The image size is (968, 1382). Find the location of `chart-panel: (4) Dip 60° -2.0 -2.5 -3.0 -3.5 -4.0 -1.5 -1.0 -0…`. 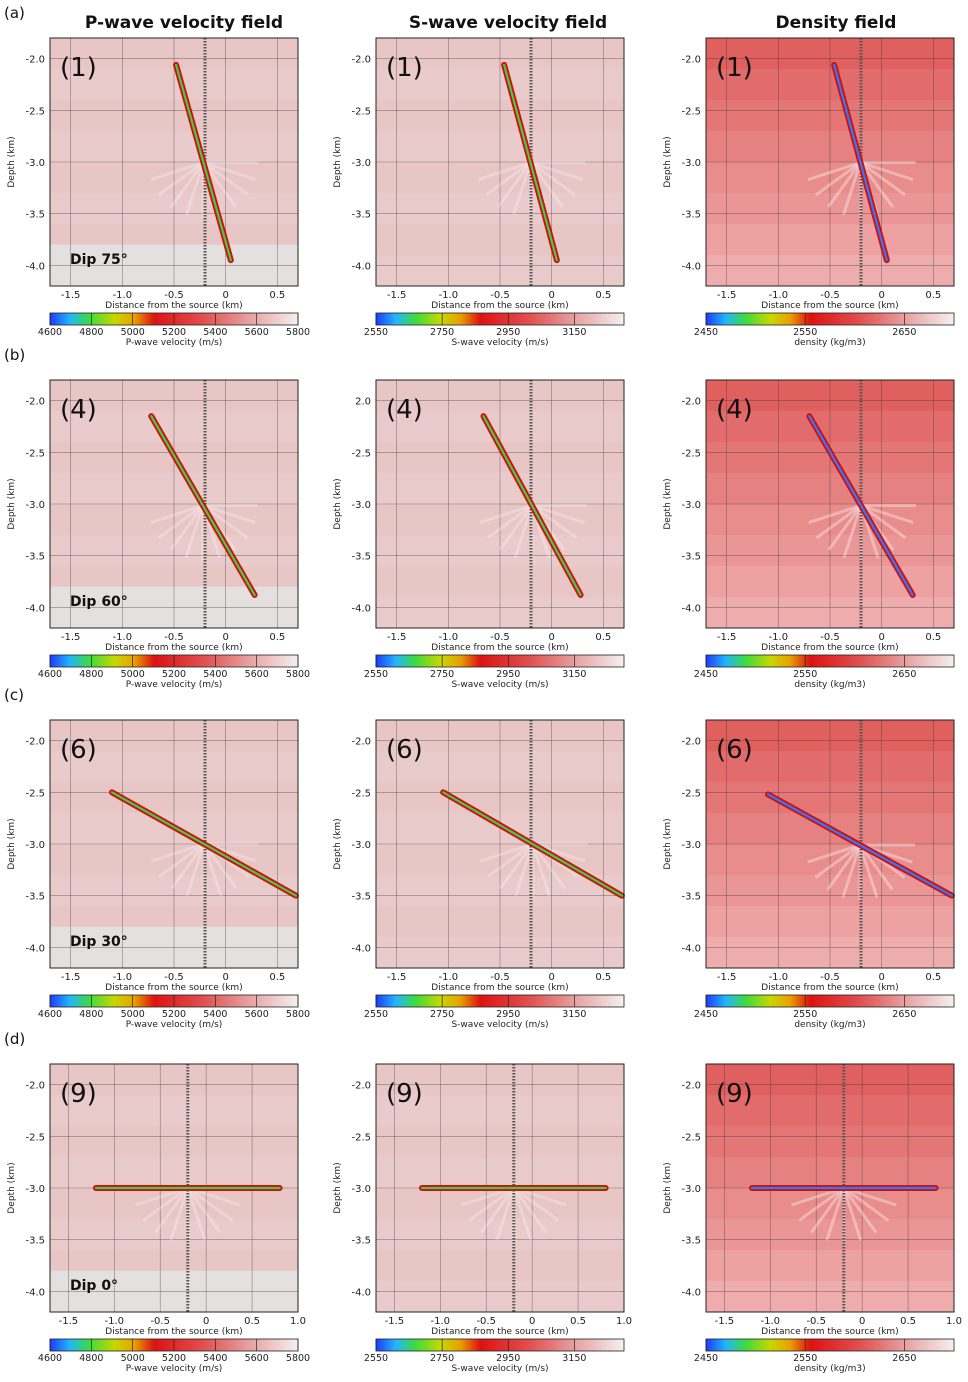

chart-panel: (4) Dip 60° -2.0 -2.5 -3.0 -3.5 -4.0 -1.5 -1.0 -0… is located at coordinates (158, 534).